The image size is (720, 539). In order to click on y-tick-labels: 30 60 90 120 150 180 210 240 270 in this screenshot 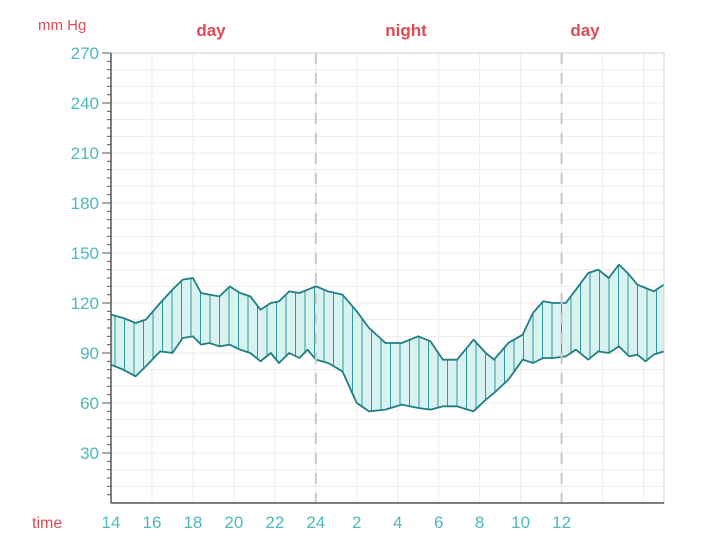, I will do `click(85, 253)`.